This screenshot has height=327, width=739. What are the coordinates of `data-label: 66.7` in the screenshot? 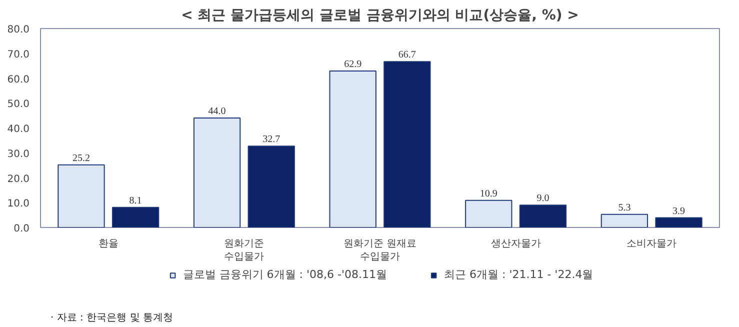 It's located at (407, 55).